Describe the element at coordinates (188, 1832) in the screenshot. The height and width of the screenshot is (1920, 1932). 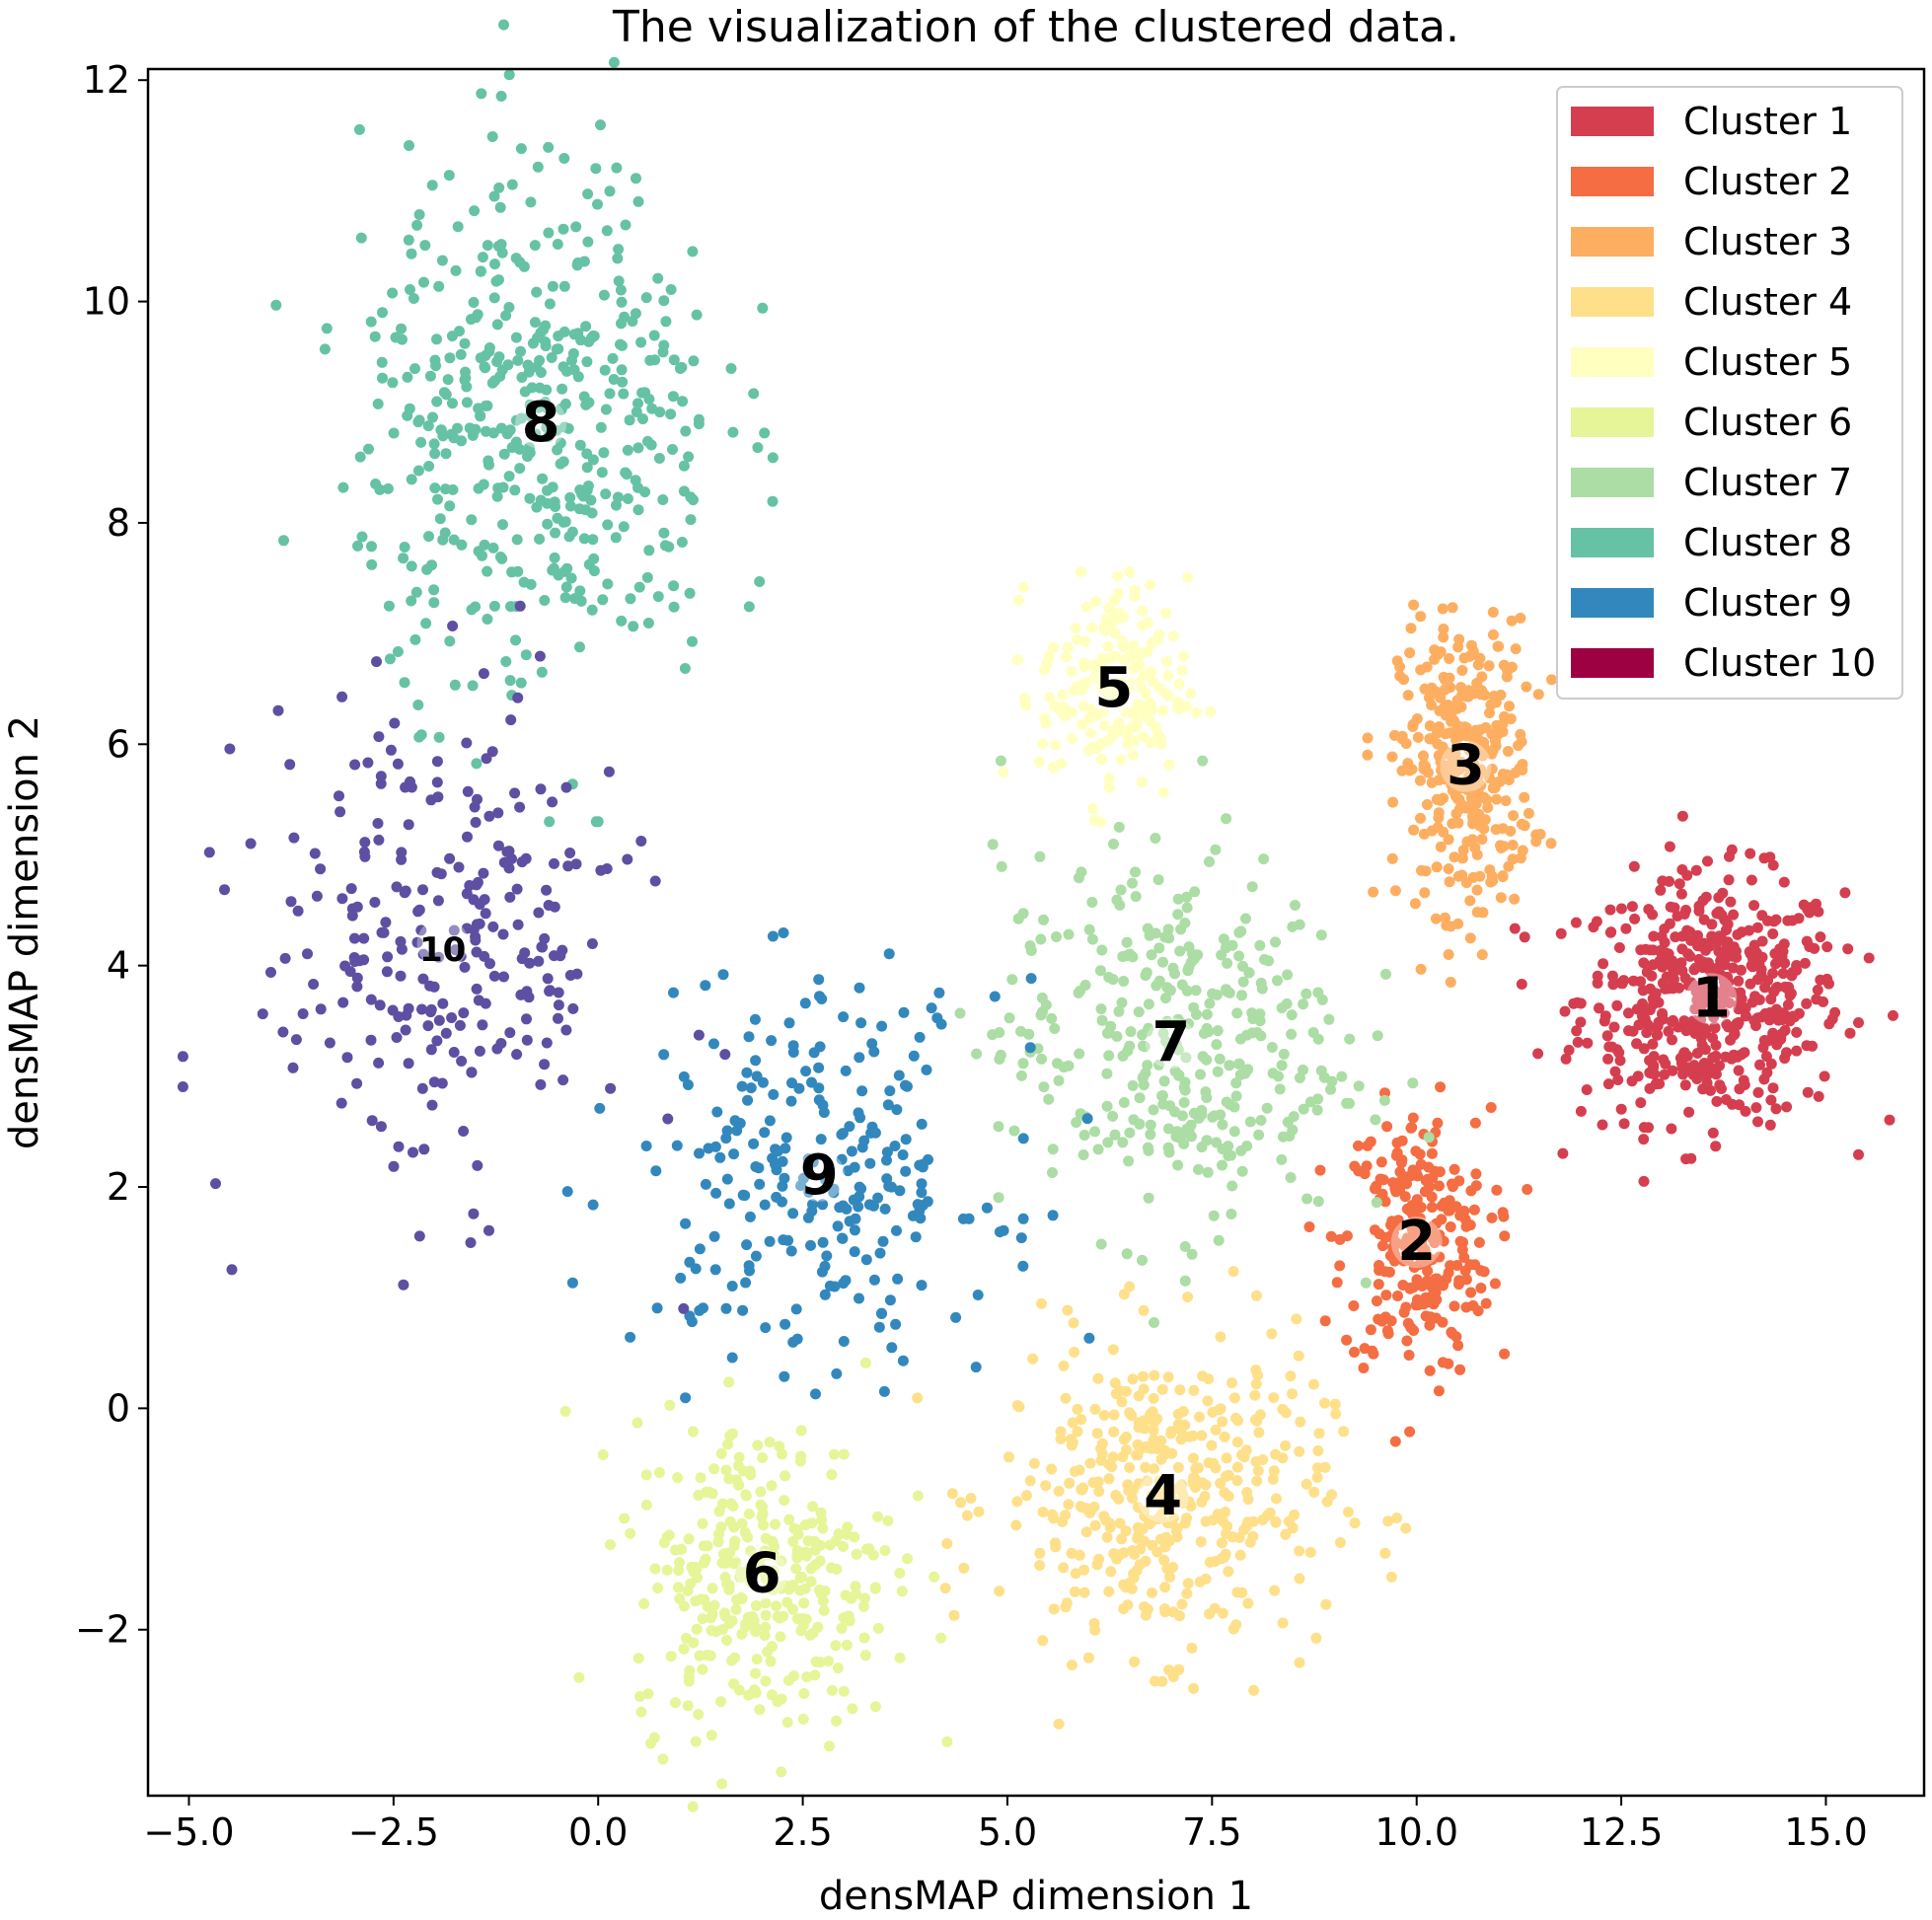
I see `x-tick-label: −5.0` at that location.